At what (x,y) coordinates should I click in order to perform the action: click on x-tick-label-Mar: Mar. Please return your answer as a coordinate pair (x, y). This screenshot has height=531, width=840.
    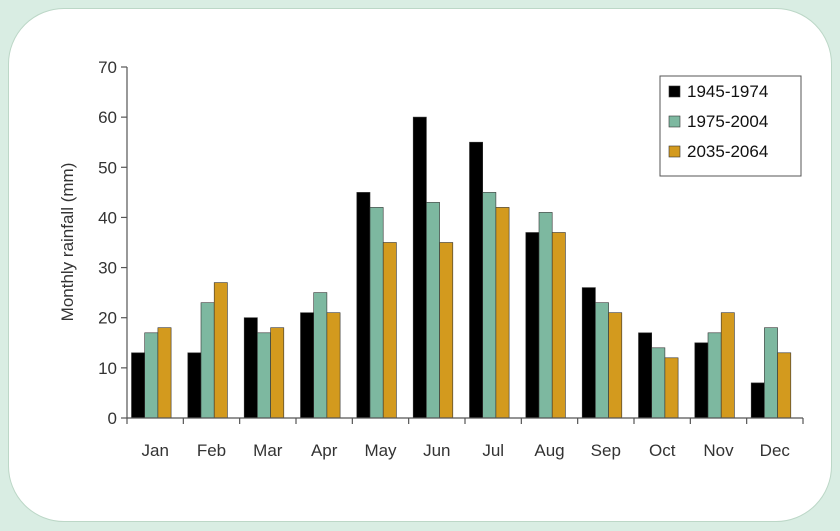
    Looking at the image, I should click on (268, 450).